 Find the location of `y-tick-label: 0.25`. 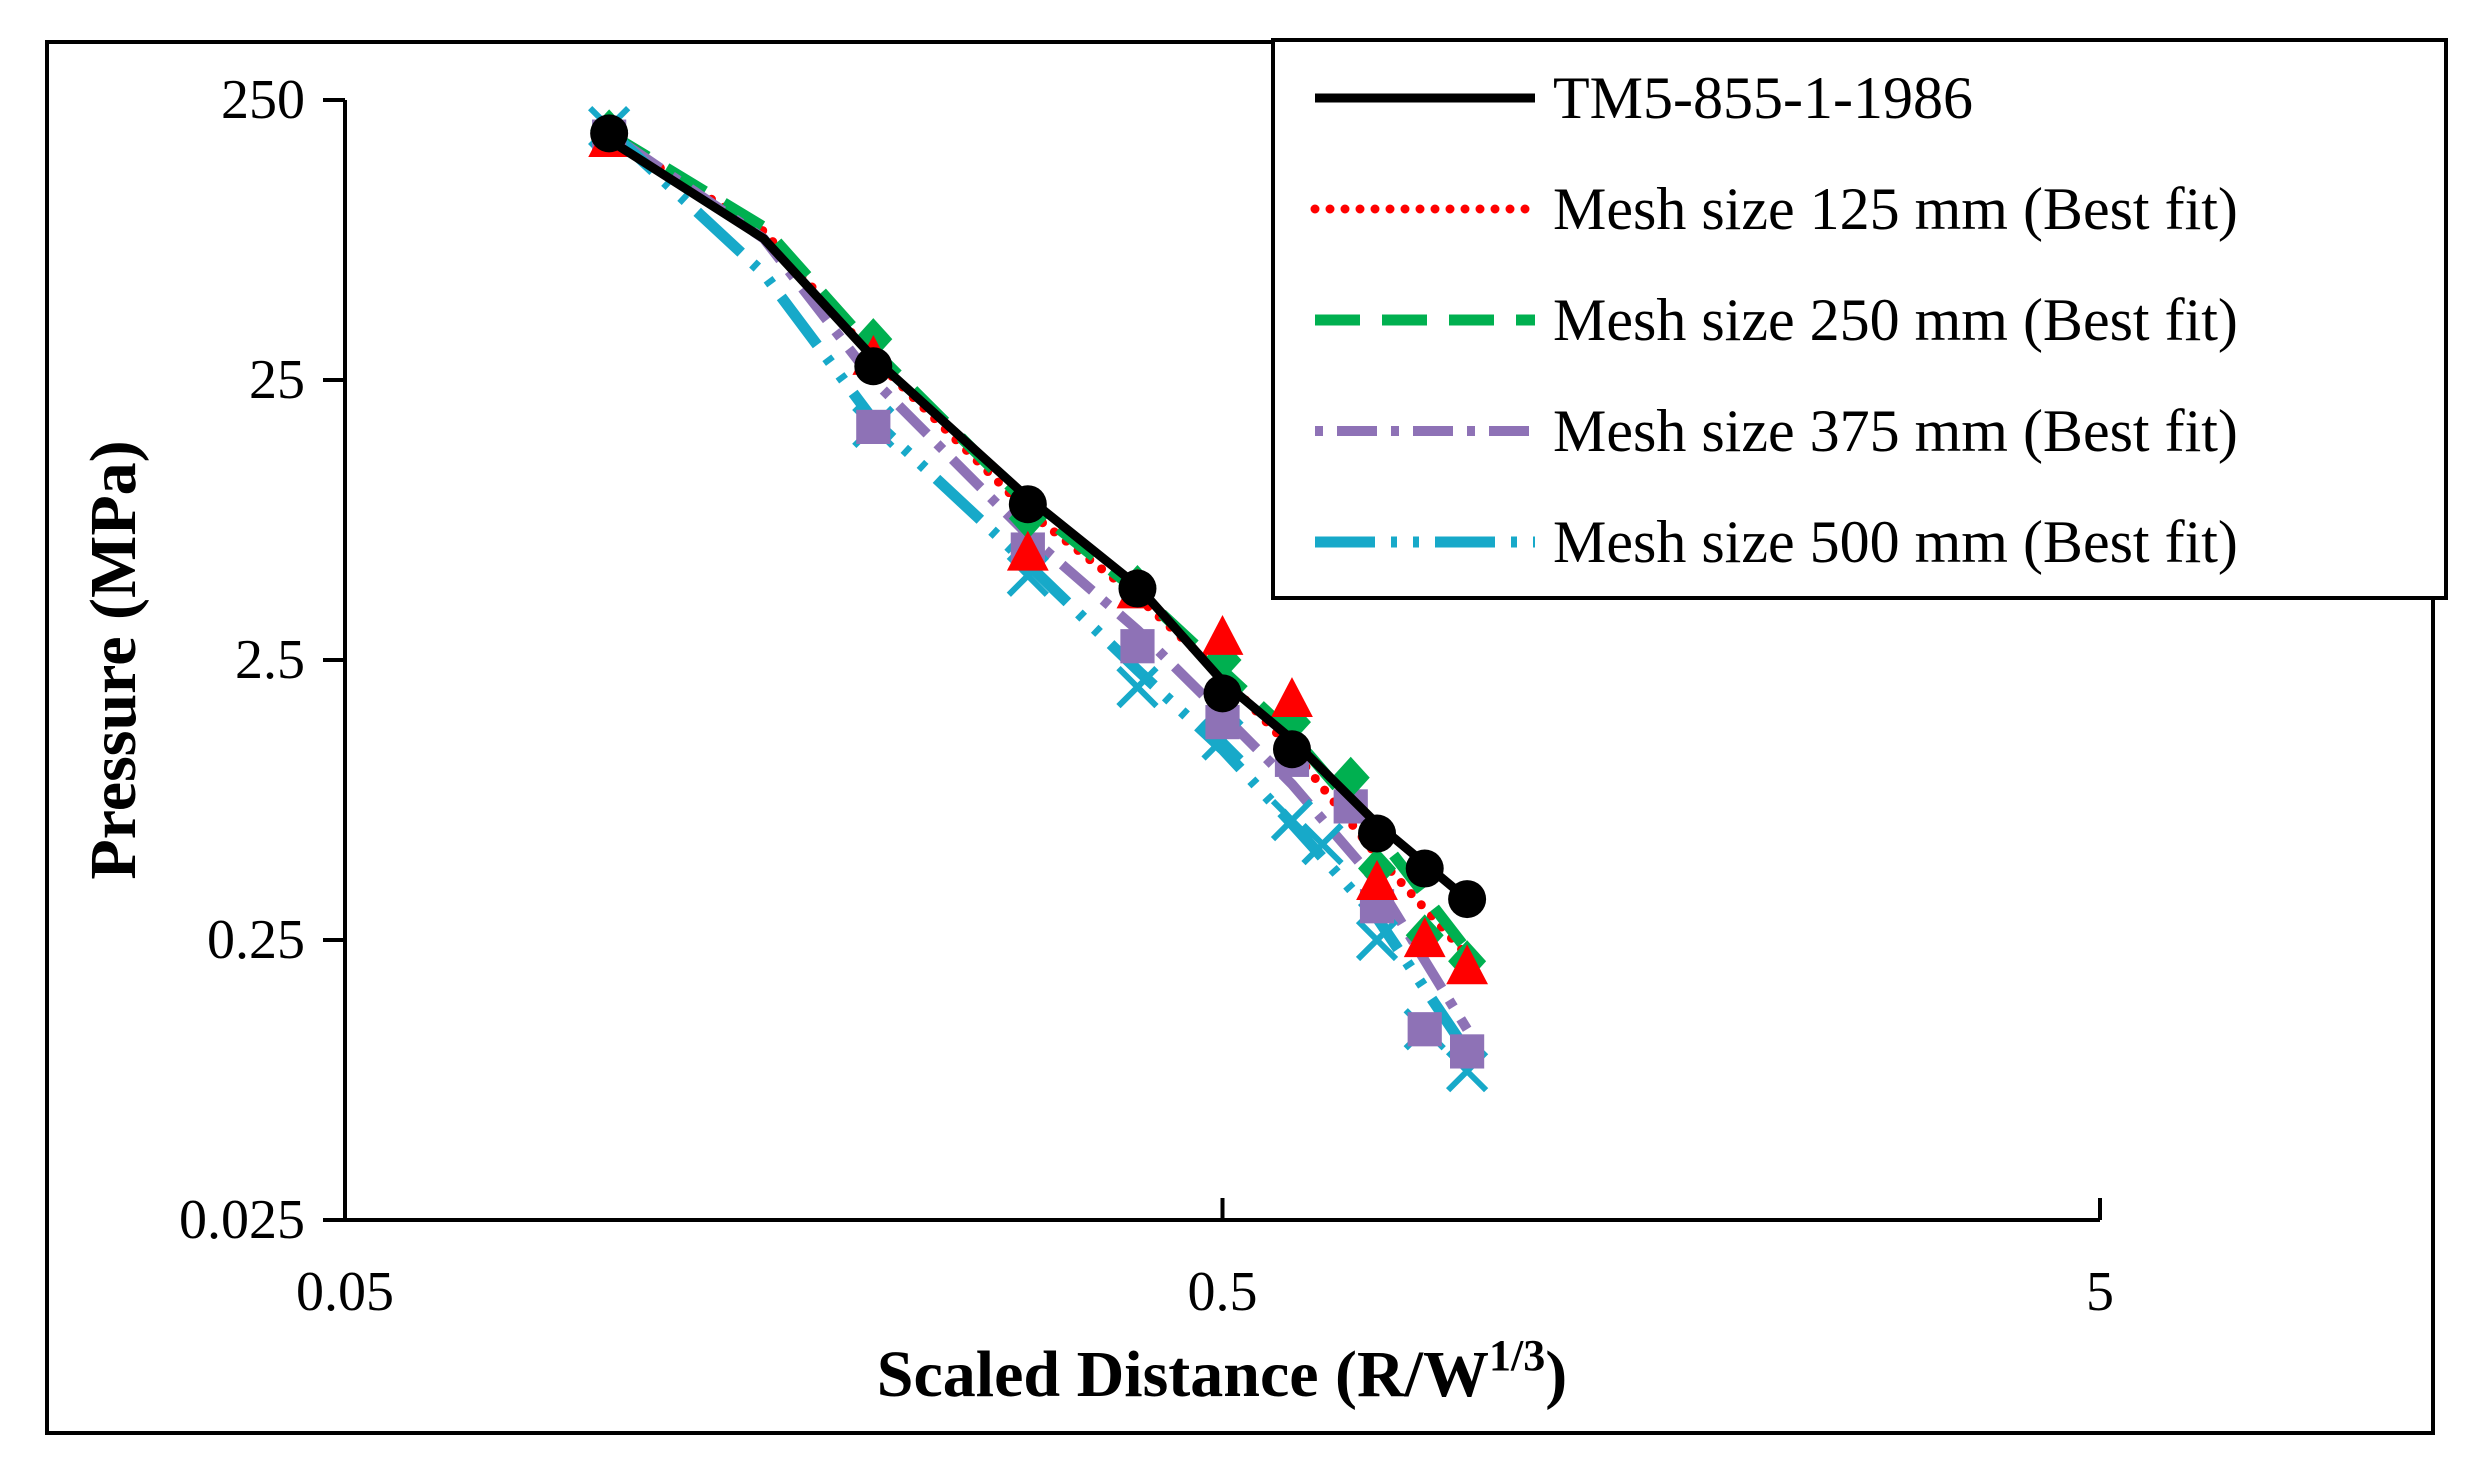

y-tick-label: 0.25 is located at coordinates (256, 940).